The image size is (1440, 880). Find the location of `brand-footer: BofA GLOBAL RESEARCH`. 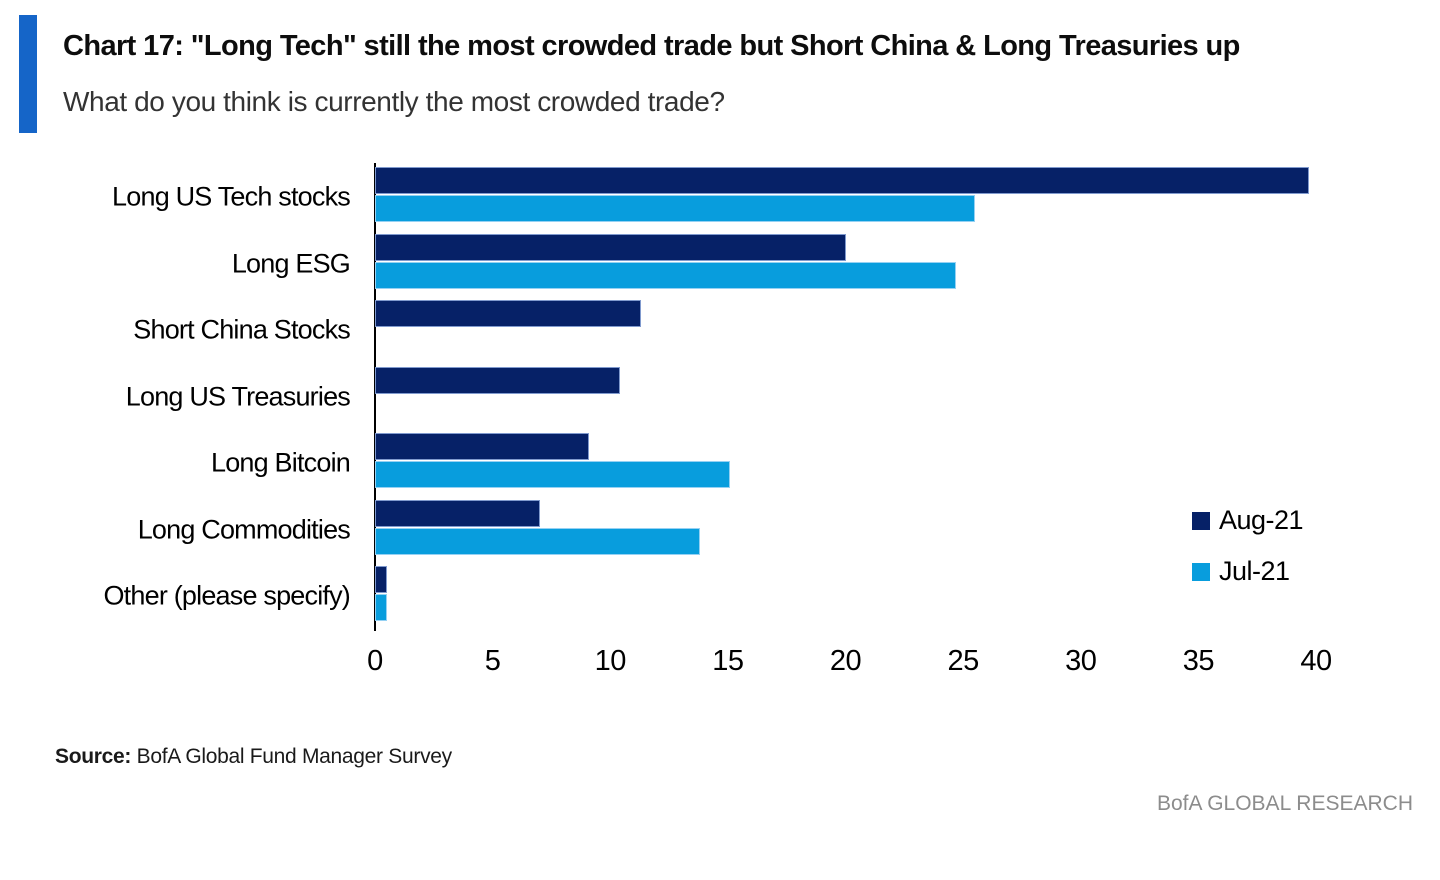

brand-footer: BofA GLOBAL RESEARCH is located at coordinates (1285, 803).